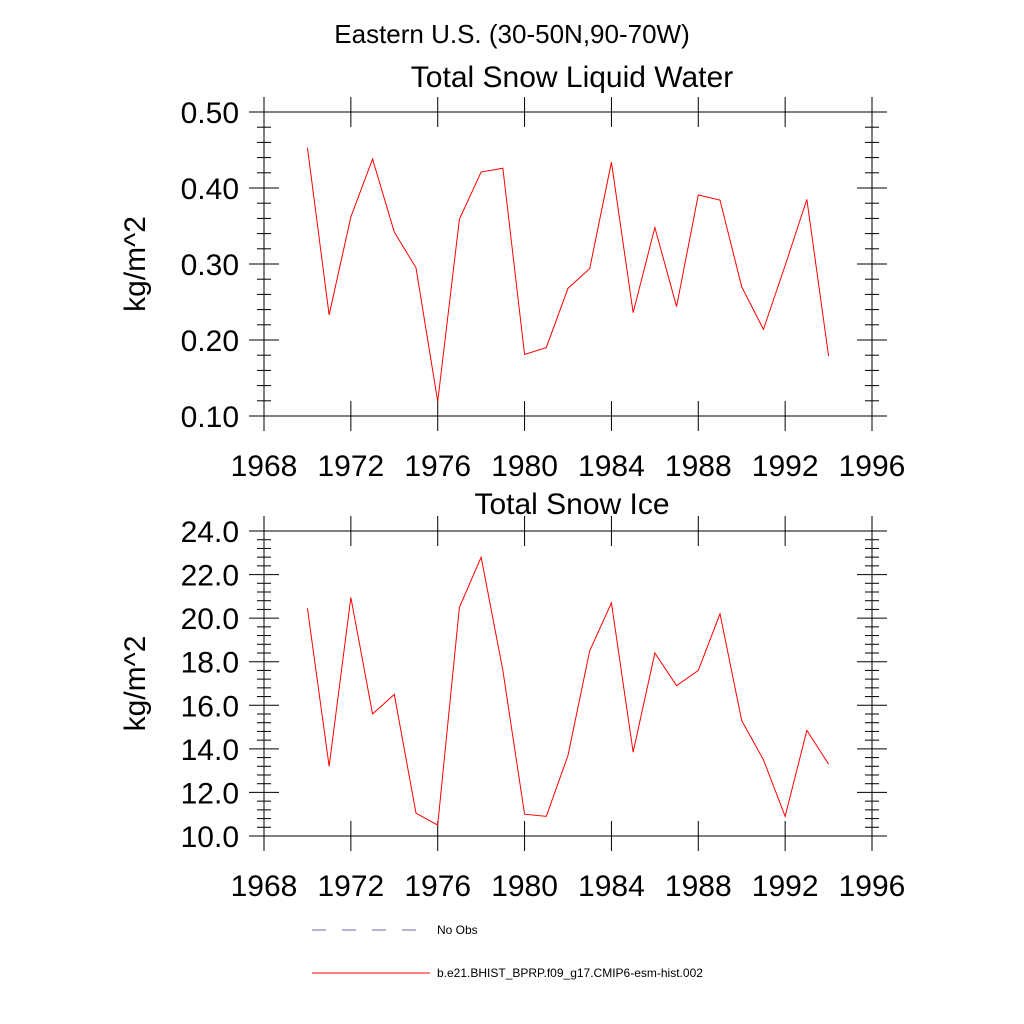 The image size is (1024, 1024). What do you see at coordinates (210, 189) in the screenshot?
I see `y-tick-label: 0.40` at bounding box center [210, 189].